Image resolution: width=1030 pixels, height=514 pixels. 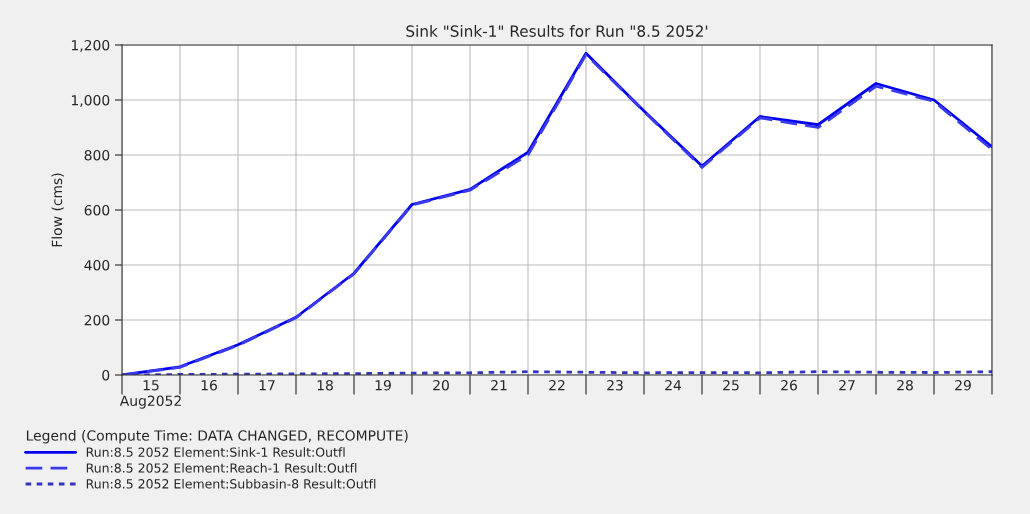 What do you see at coordinates (215, 452) in the screenshot?
I see `legend-label: Run:8.5 2052 Element:Sink-1 Result:Outfl` at bounding box center [215, 452].